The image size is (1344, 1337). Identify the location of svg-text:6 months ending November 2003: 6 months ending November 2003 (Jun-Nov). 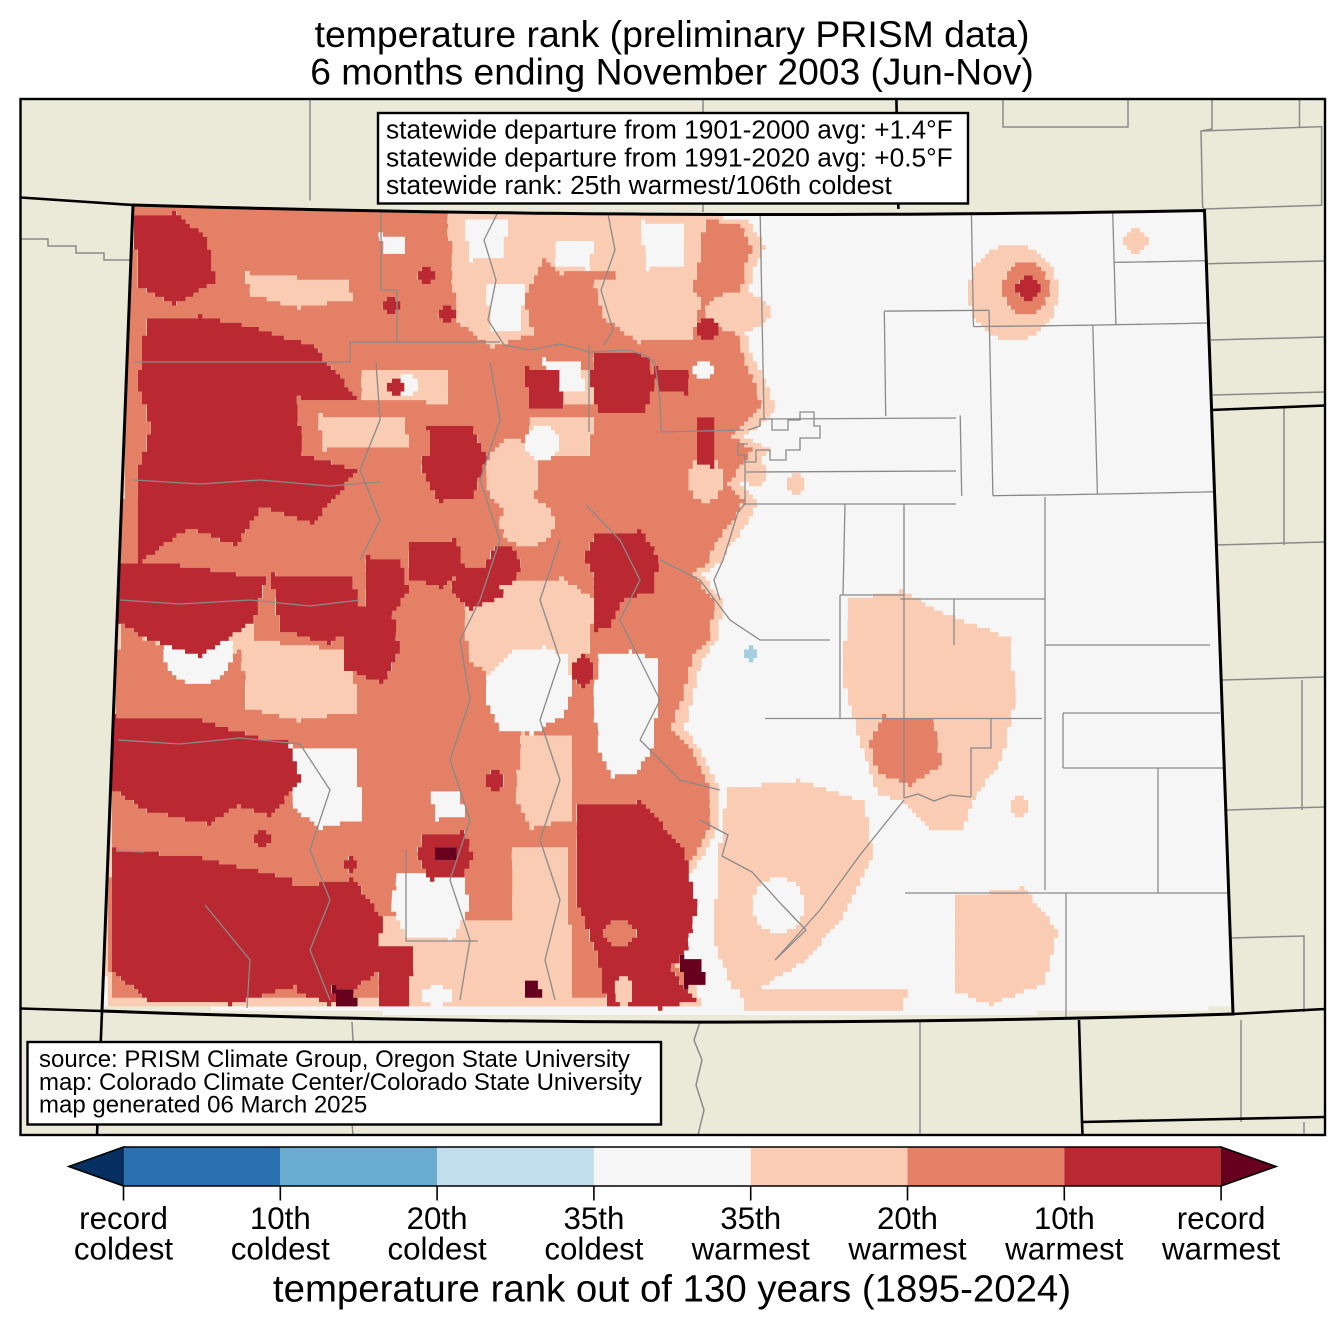
(671, 71).